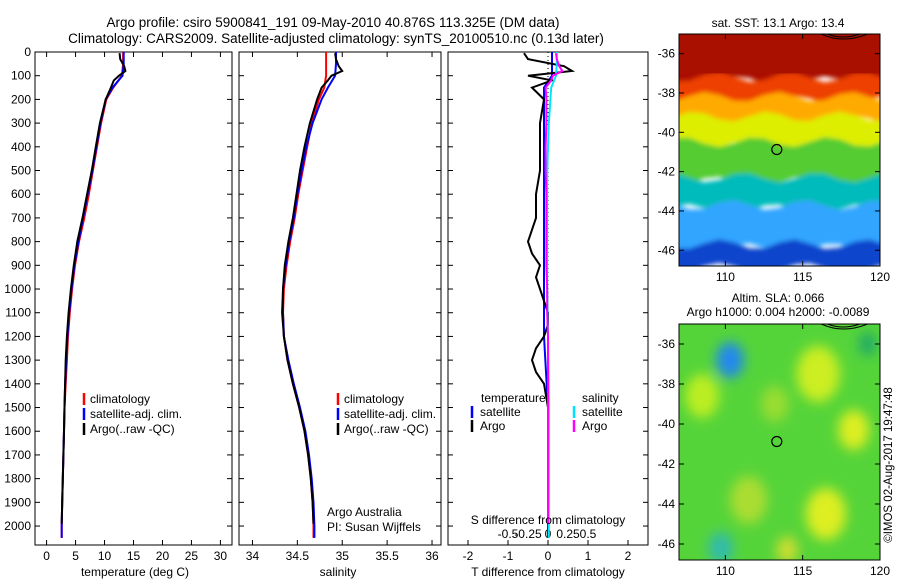  I want to click on x-tick-label: 15, so click(134, 556).